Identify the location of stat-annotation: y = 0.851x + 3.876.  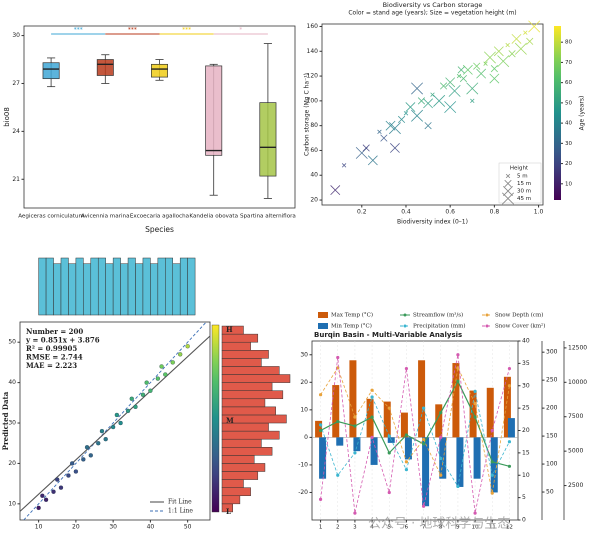
(62, 340).